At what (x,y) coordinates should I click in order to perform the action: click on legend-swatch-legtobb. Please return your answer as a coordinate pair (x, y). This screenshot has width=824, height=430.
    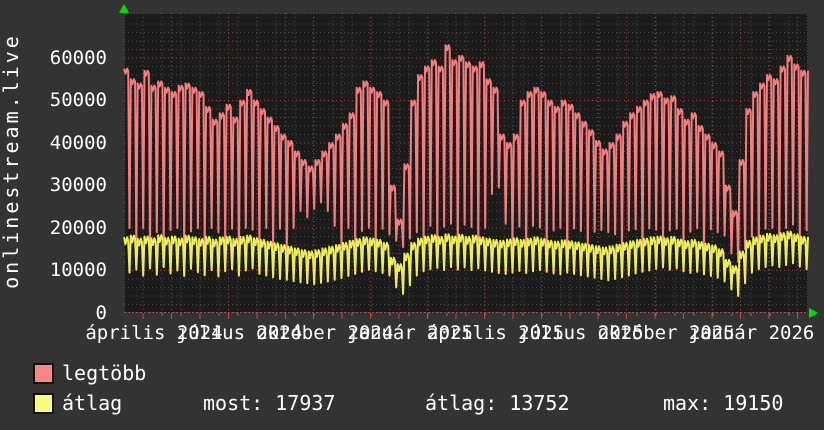
    Looking at the image, I should click on (43, 373).